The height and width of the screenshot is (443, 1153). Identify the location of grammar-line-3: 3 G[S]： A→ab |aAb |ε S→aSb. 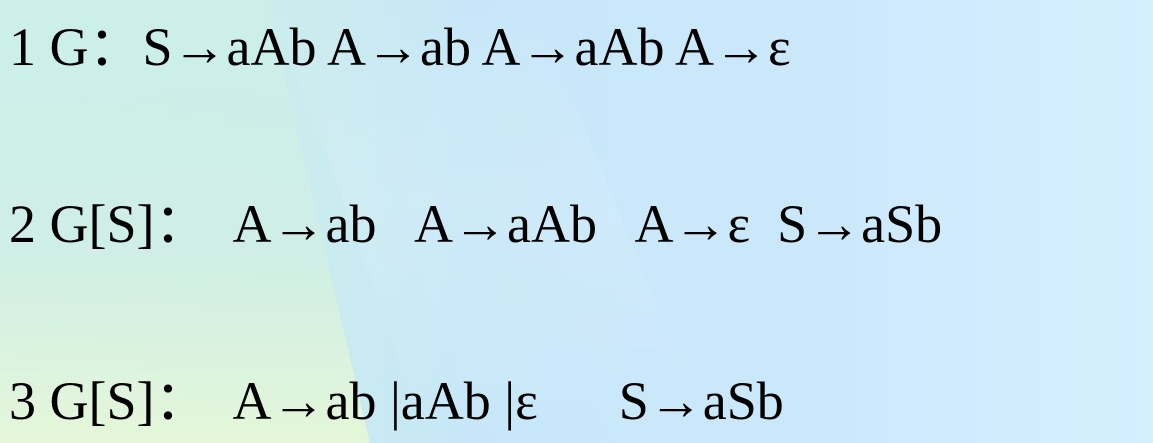
(396, 401).